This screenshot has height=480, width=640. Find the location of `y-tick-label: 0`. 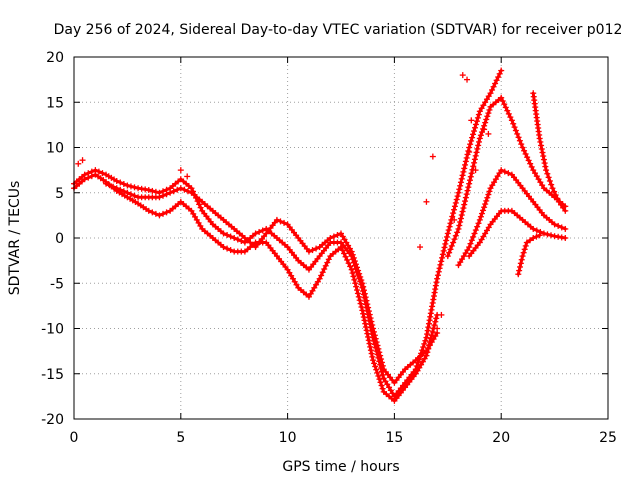

y-tick-label: 0 is located at coordinates (59, 239).